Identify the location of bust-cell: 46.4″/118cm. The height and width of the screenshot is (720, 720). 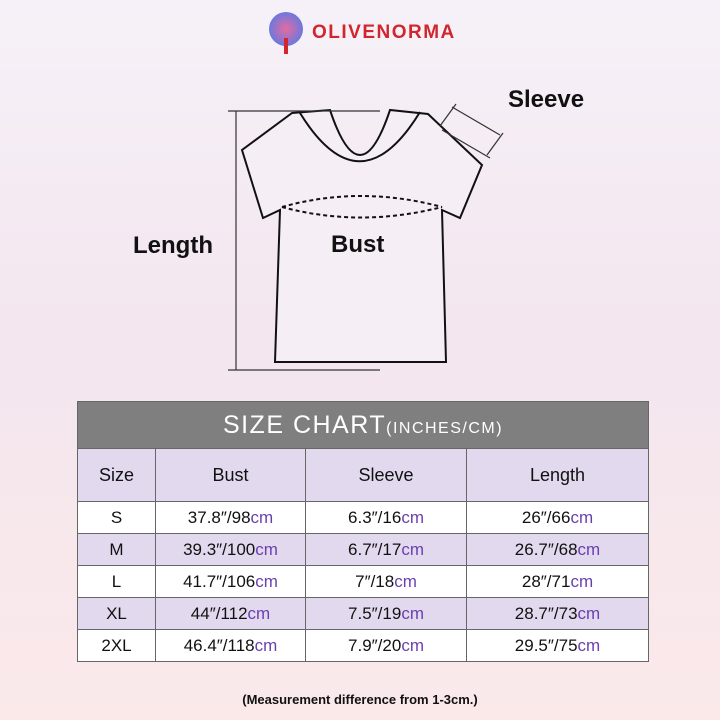
(230, 645).